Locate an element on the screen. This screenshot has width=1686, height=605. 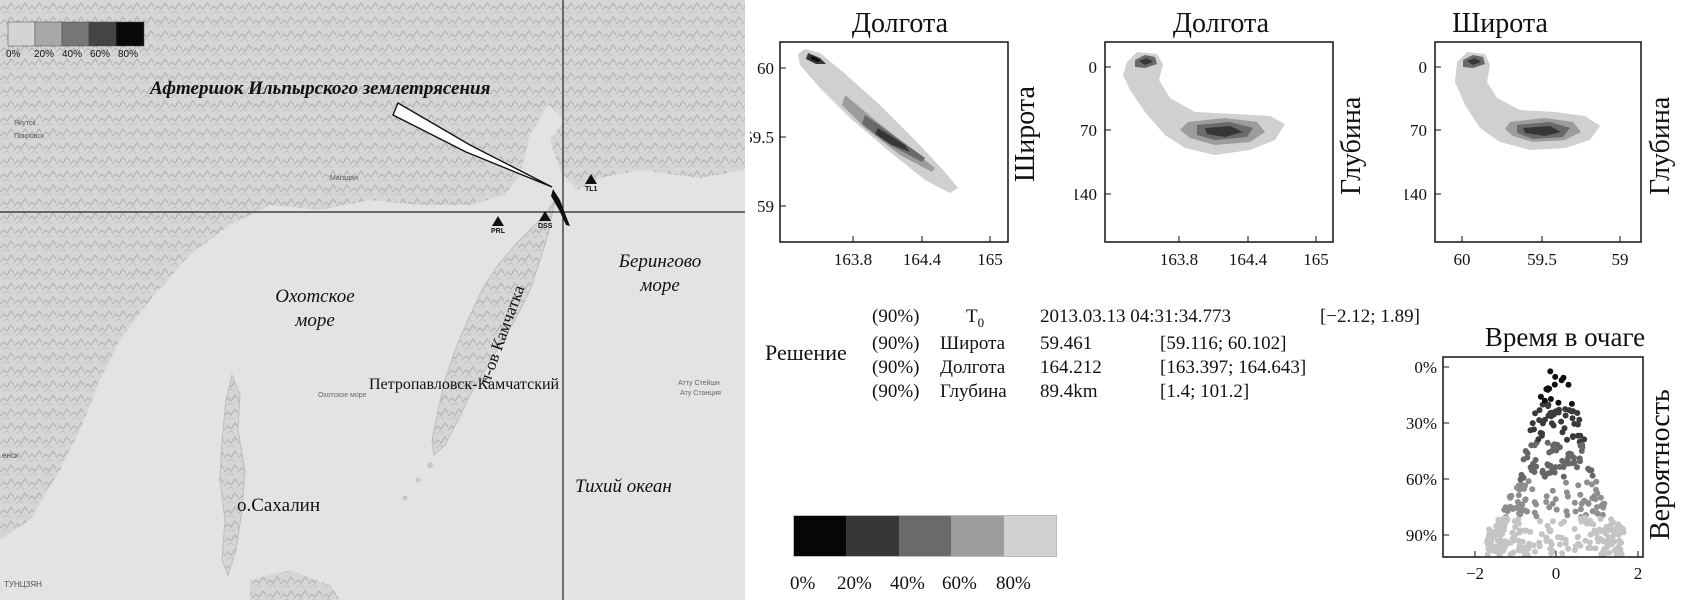
sea-pacific-label: Тихий океан is located at coordinates (623, 486).